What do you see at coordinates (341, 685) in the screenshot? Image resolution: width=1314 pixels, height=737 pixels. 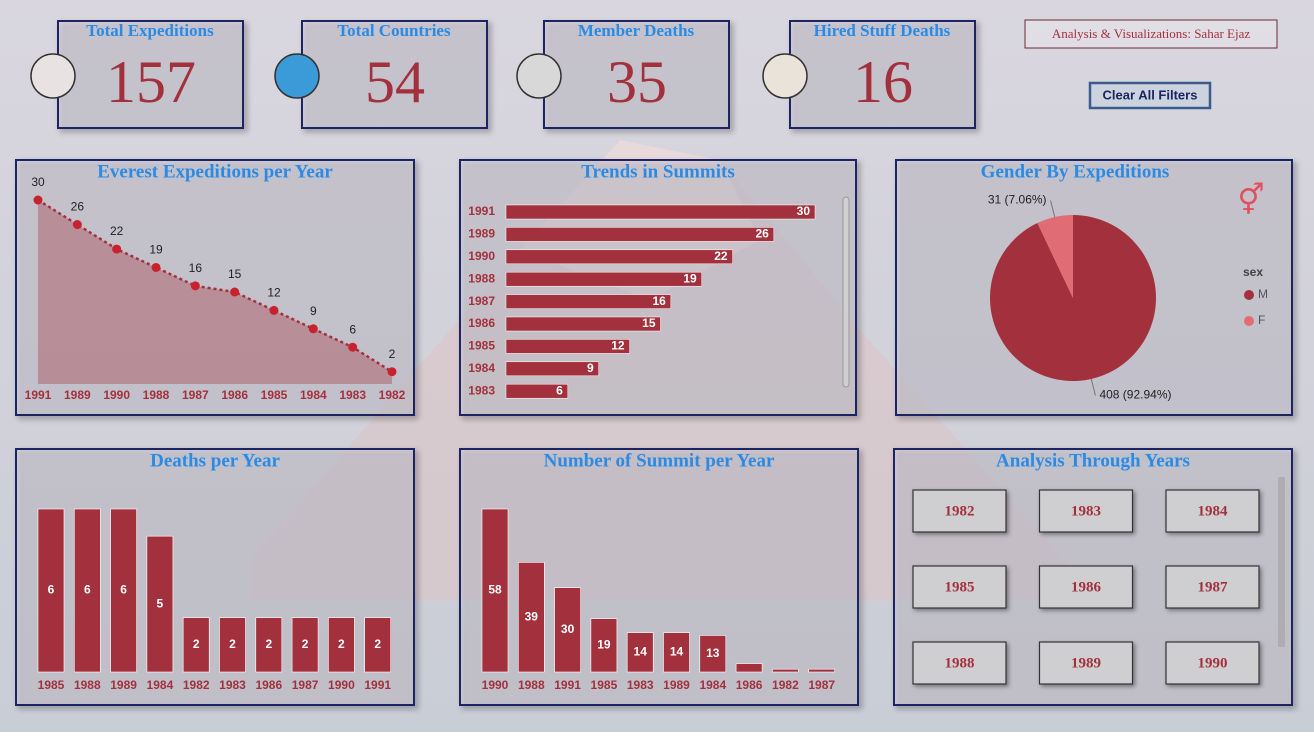 I see `x-tick-label: 1990` at bounding box center [341, 685].